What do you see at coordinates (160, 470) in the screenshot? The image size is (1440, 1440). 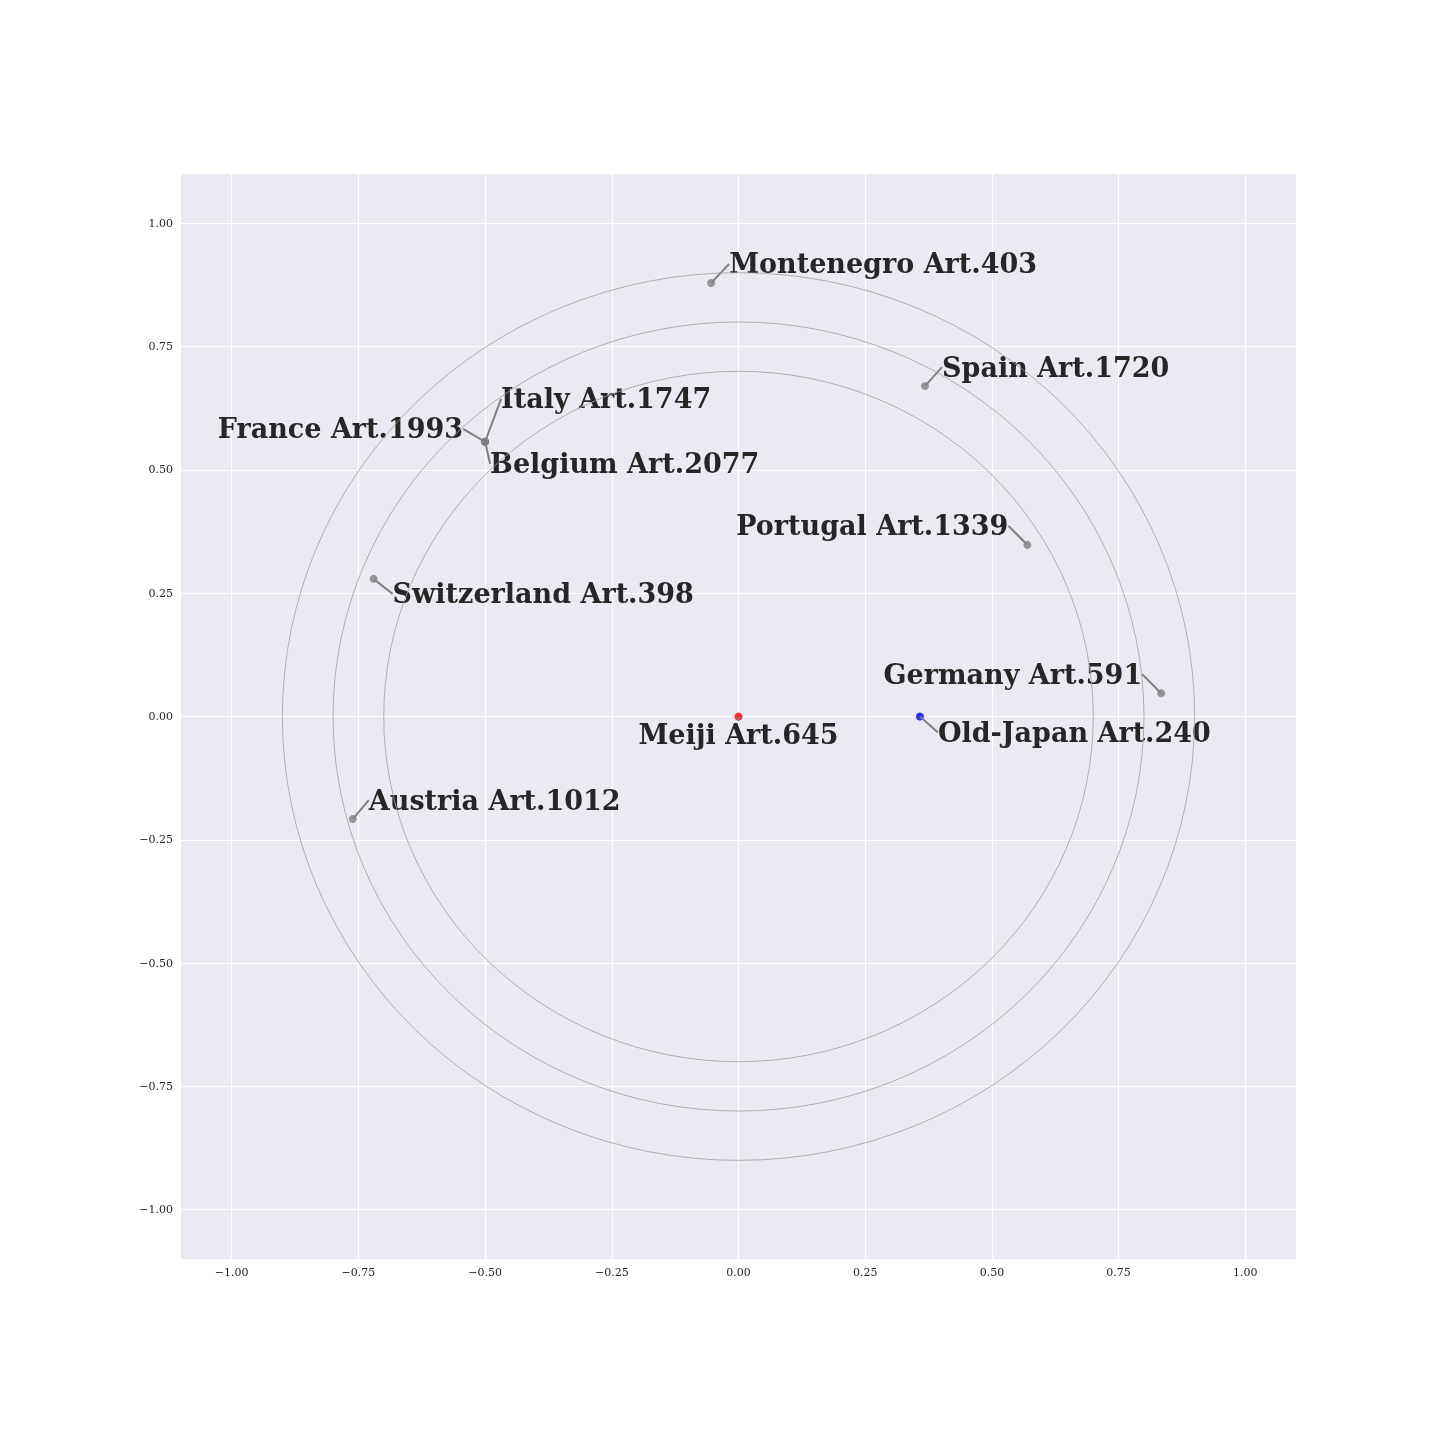 I see `y-tick-label: 0.50` at bounding box center [160, 470].